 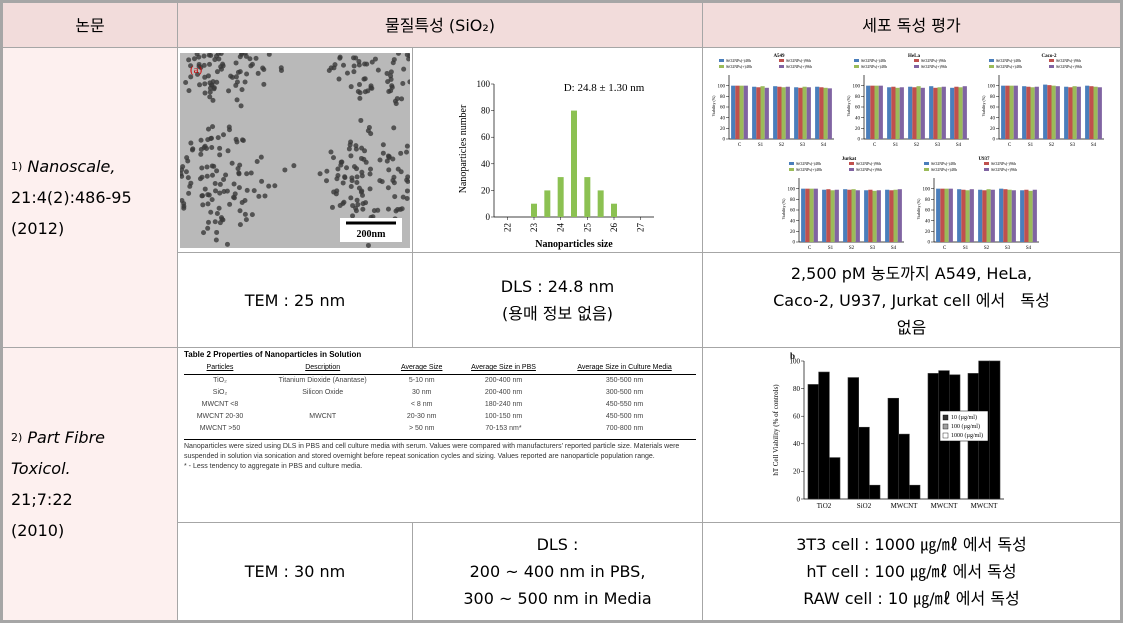 What do you see at coordinates (558, 300) in the screenshot?
I see `text-cell: DLS : 24.8 nm (용매 정보 없음)` at bounding box center [558, 300].